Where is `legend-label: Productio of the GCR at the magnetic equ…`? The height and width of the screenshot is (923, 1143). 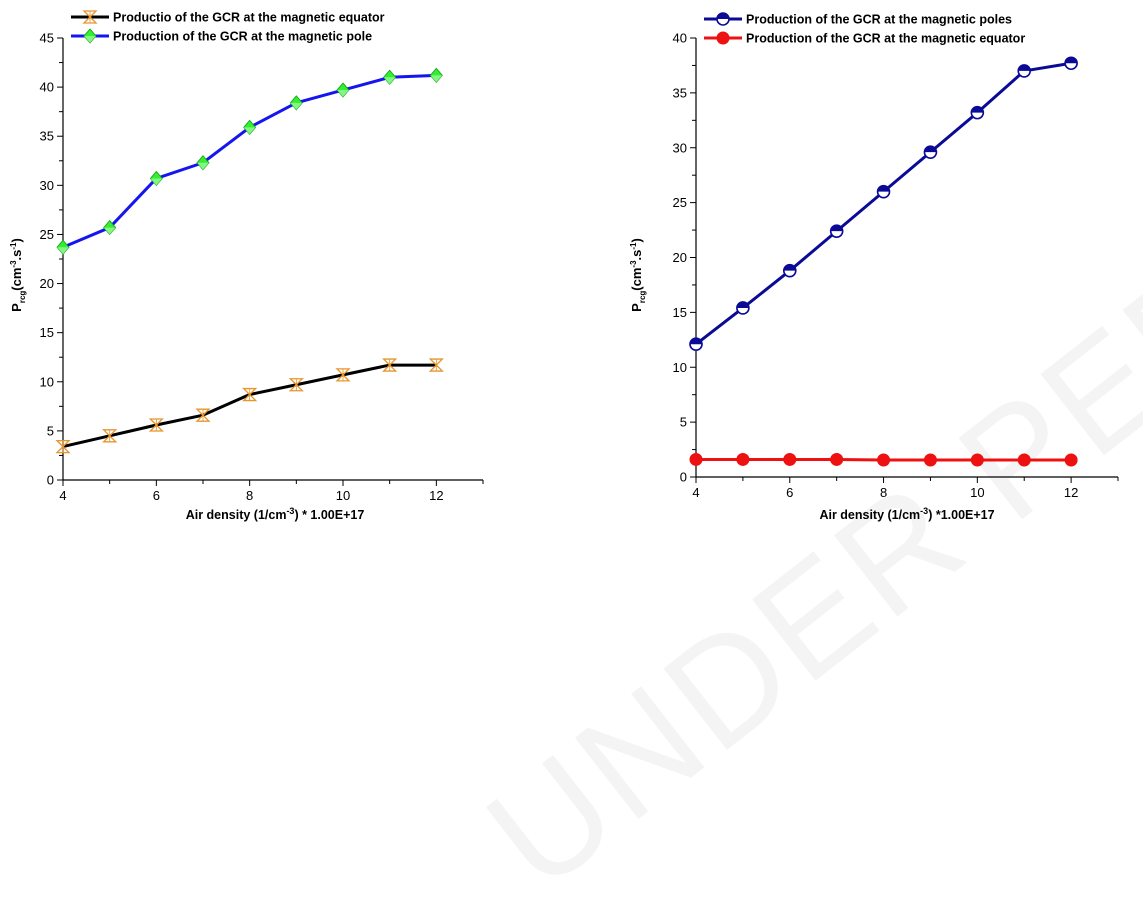 legend-label: Productio of the GCR at the magnetic equ… is located at coordinates (249, 18).